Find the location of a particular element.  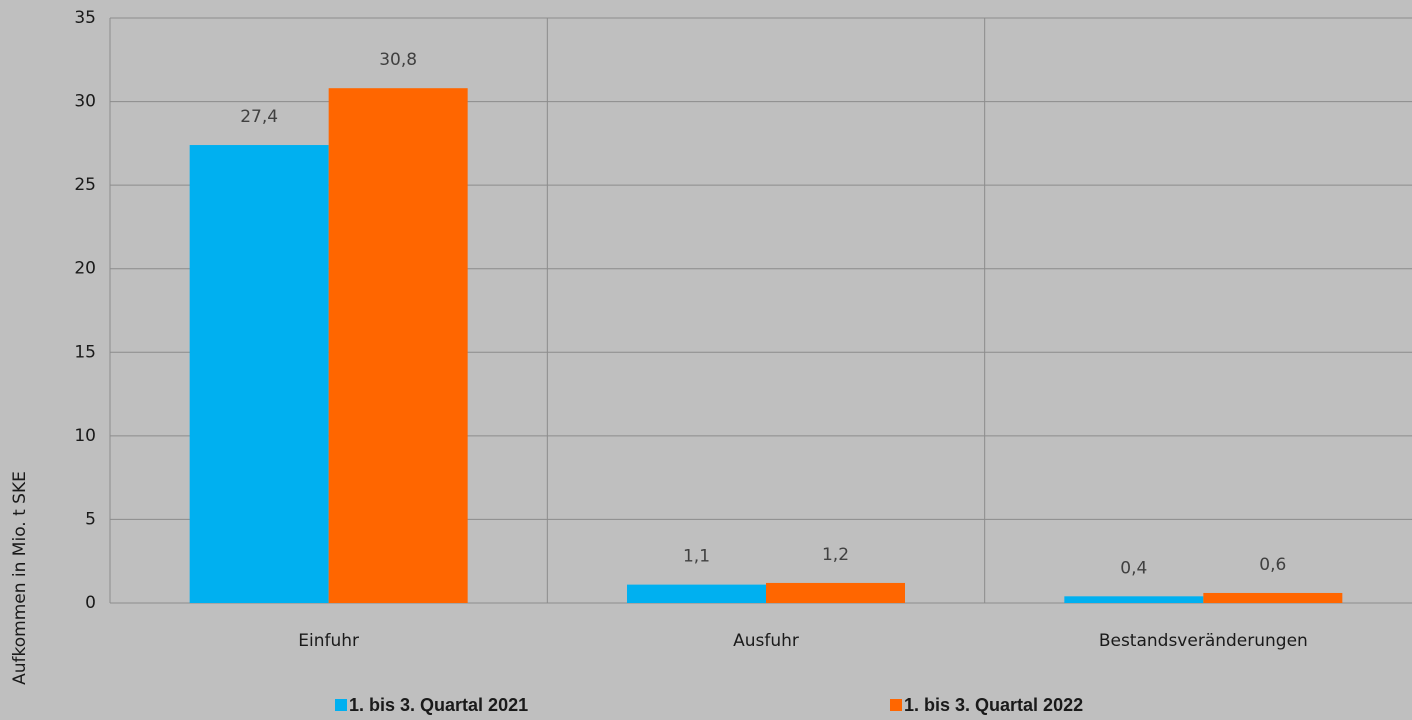

y-tick-label: 0 is located at coordinates (90, 603).